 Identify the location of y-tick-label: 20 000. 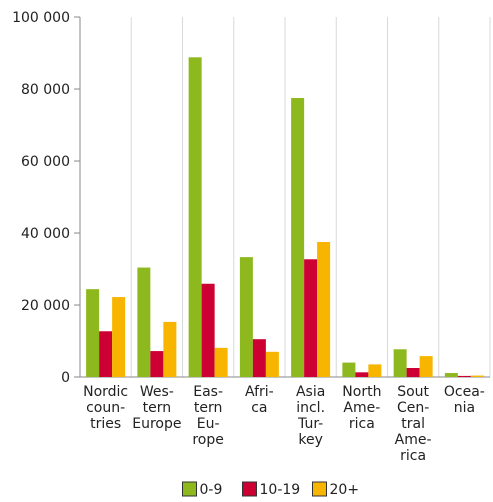
(45, 306).